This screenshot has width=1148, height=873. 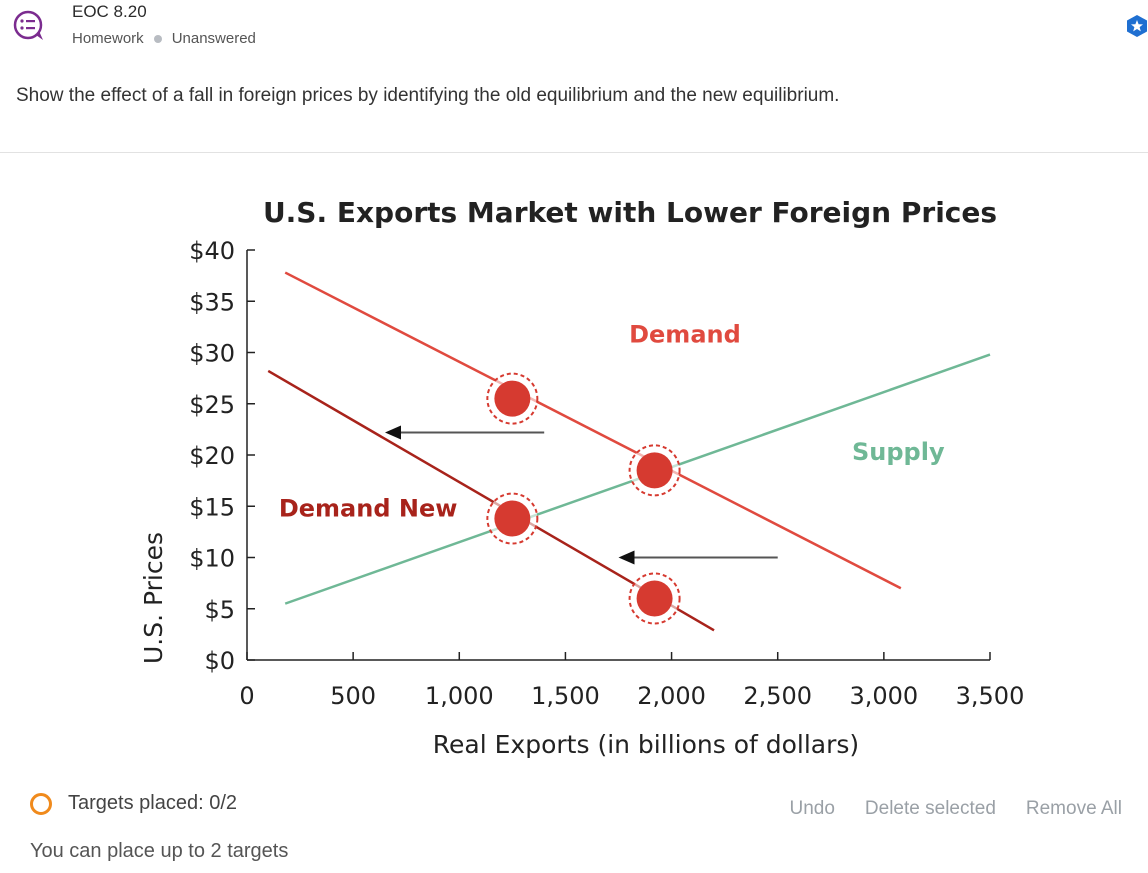 What do you see at coordinates (883, 696) in the screenshot?
I see `x-tick-label: 3,000` at bounding box center [883, 696].